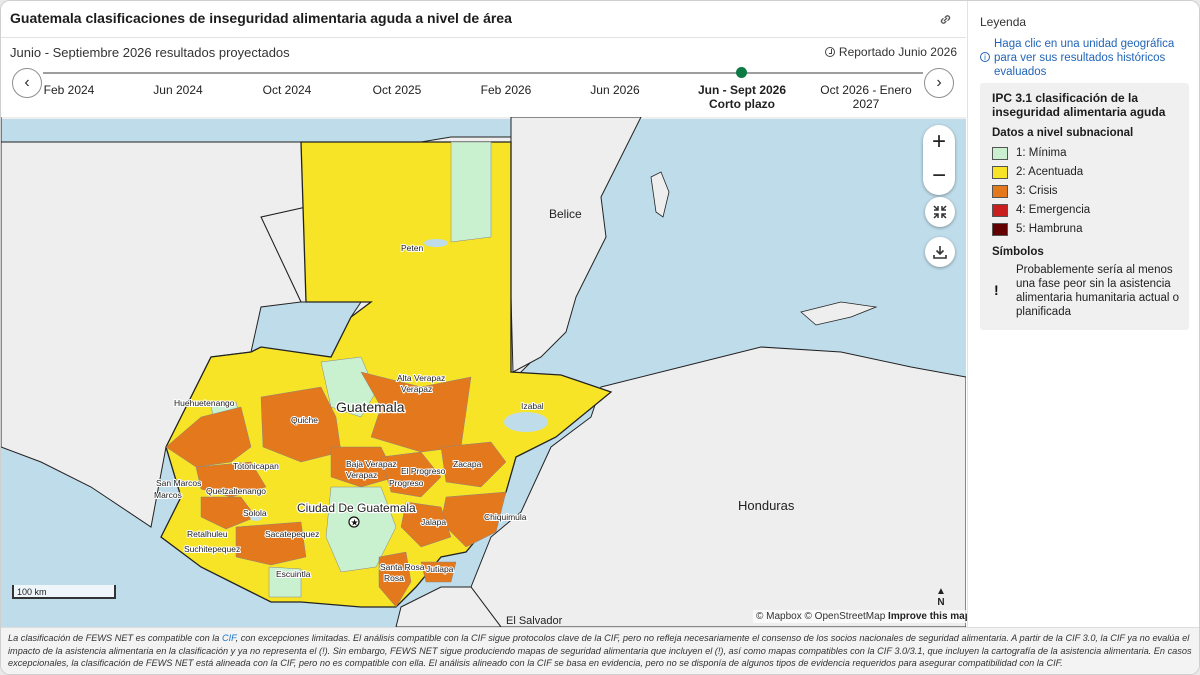  What do you see at coordinates (1029, 153) in the screenshot?
I see `legend-item: 1: Mínima` at bounding box center [1029, 153].